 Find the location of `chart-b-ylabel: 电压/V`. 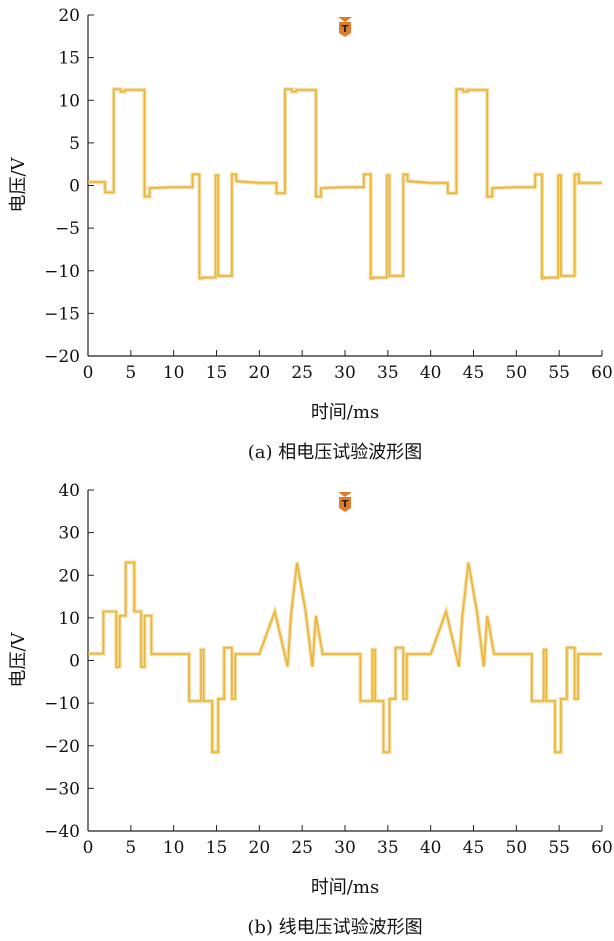

chart-b-ylabel: 电压/V is located at coordinates (18, 659).